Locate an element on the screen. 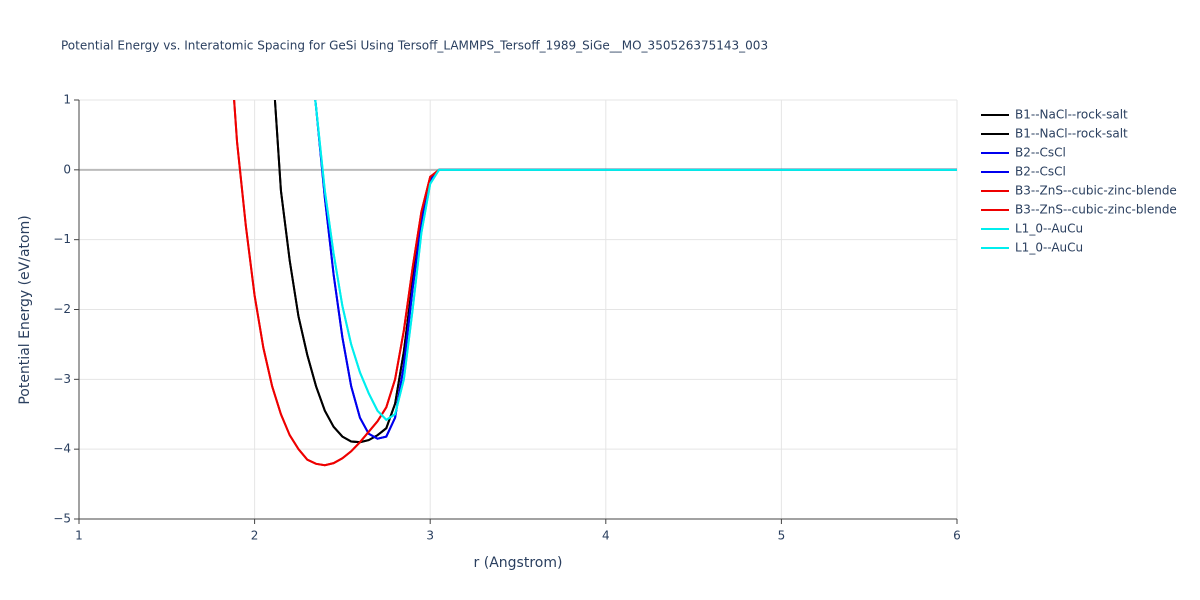 This screenshot has height=600, width=1200. x-tick-label: 3 is located at coordinates (430, 536).